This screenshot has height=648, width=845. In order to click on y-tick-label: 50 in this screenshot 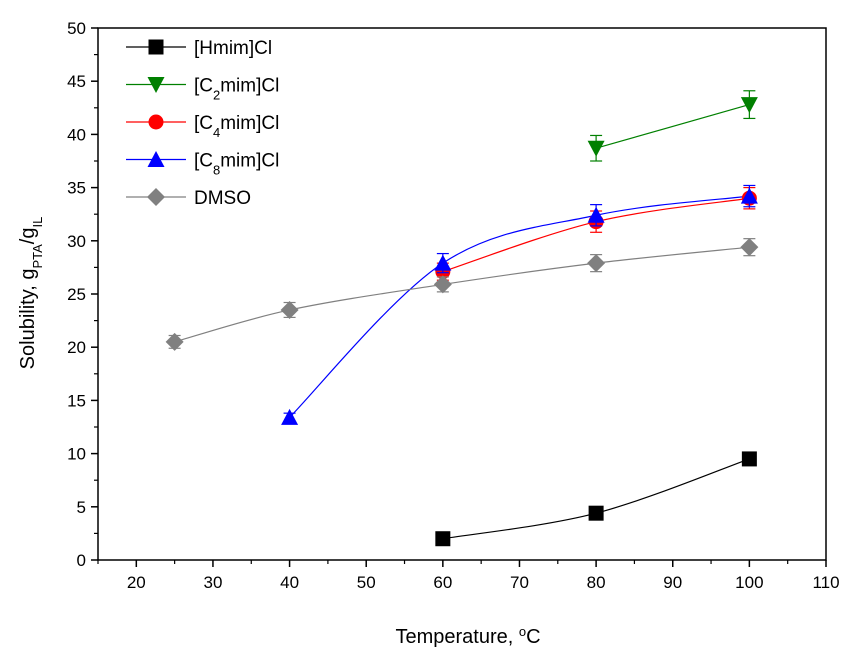, I will do `click(76, 28)`.